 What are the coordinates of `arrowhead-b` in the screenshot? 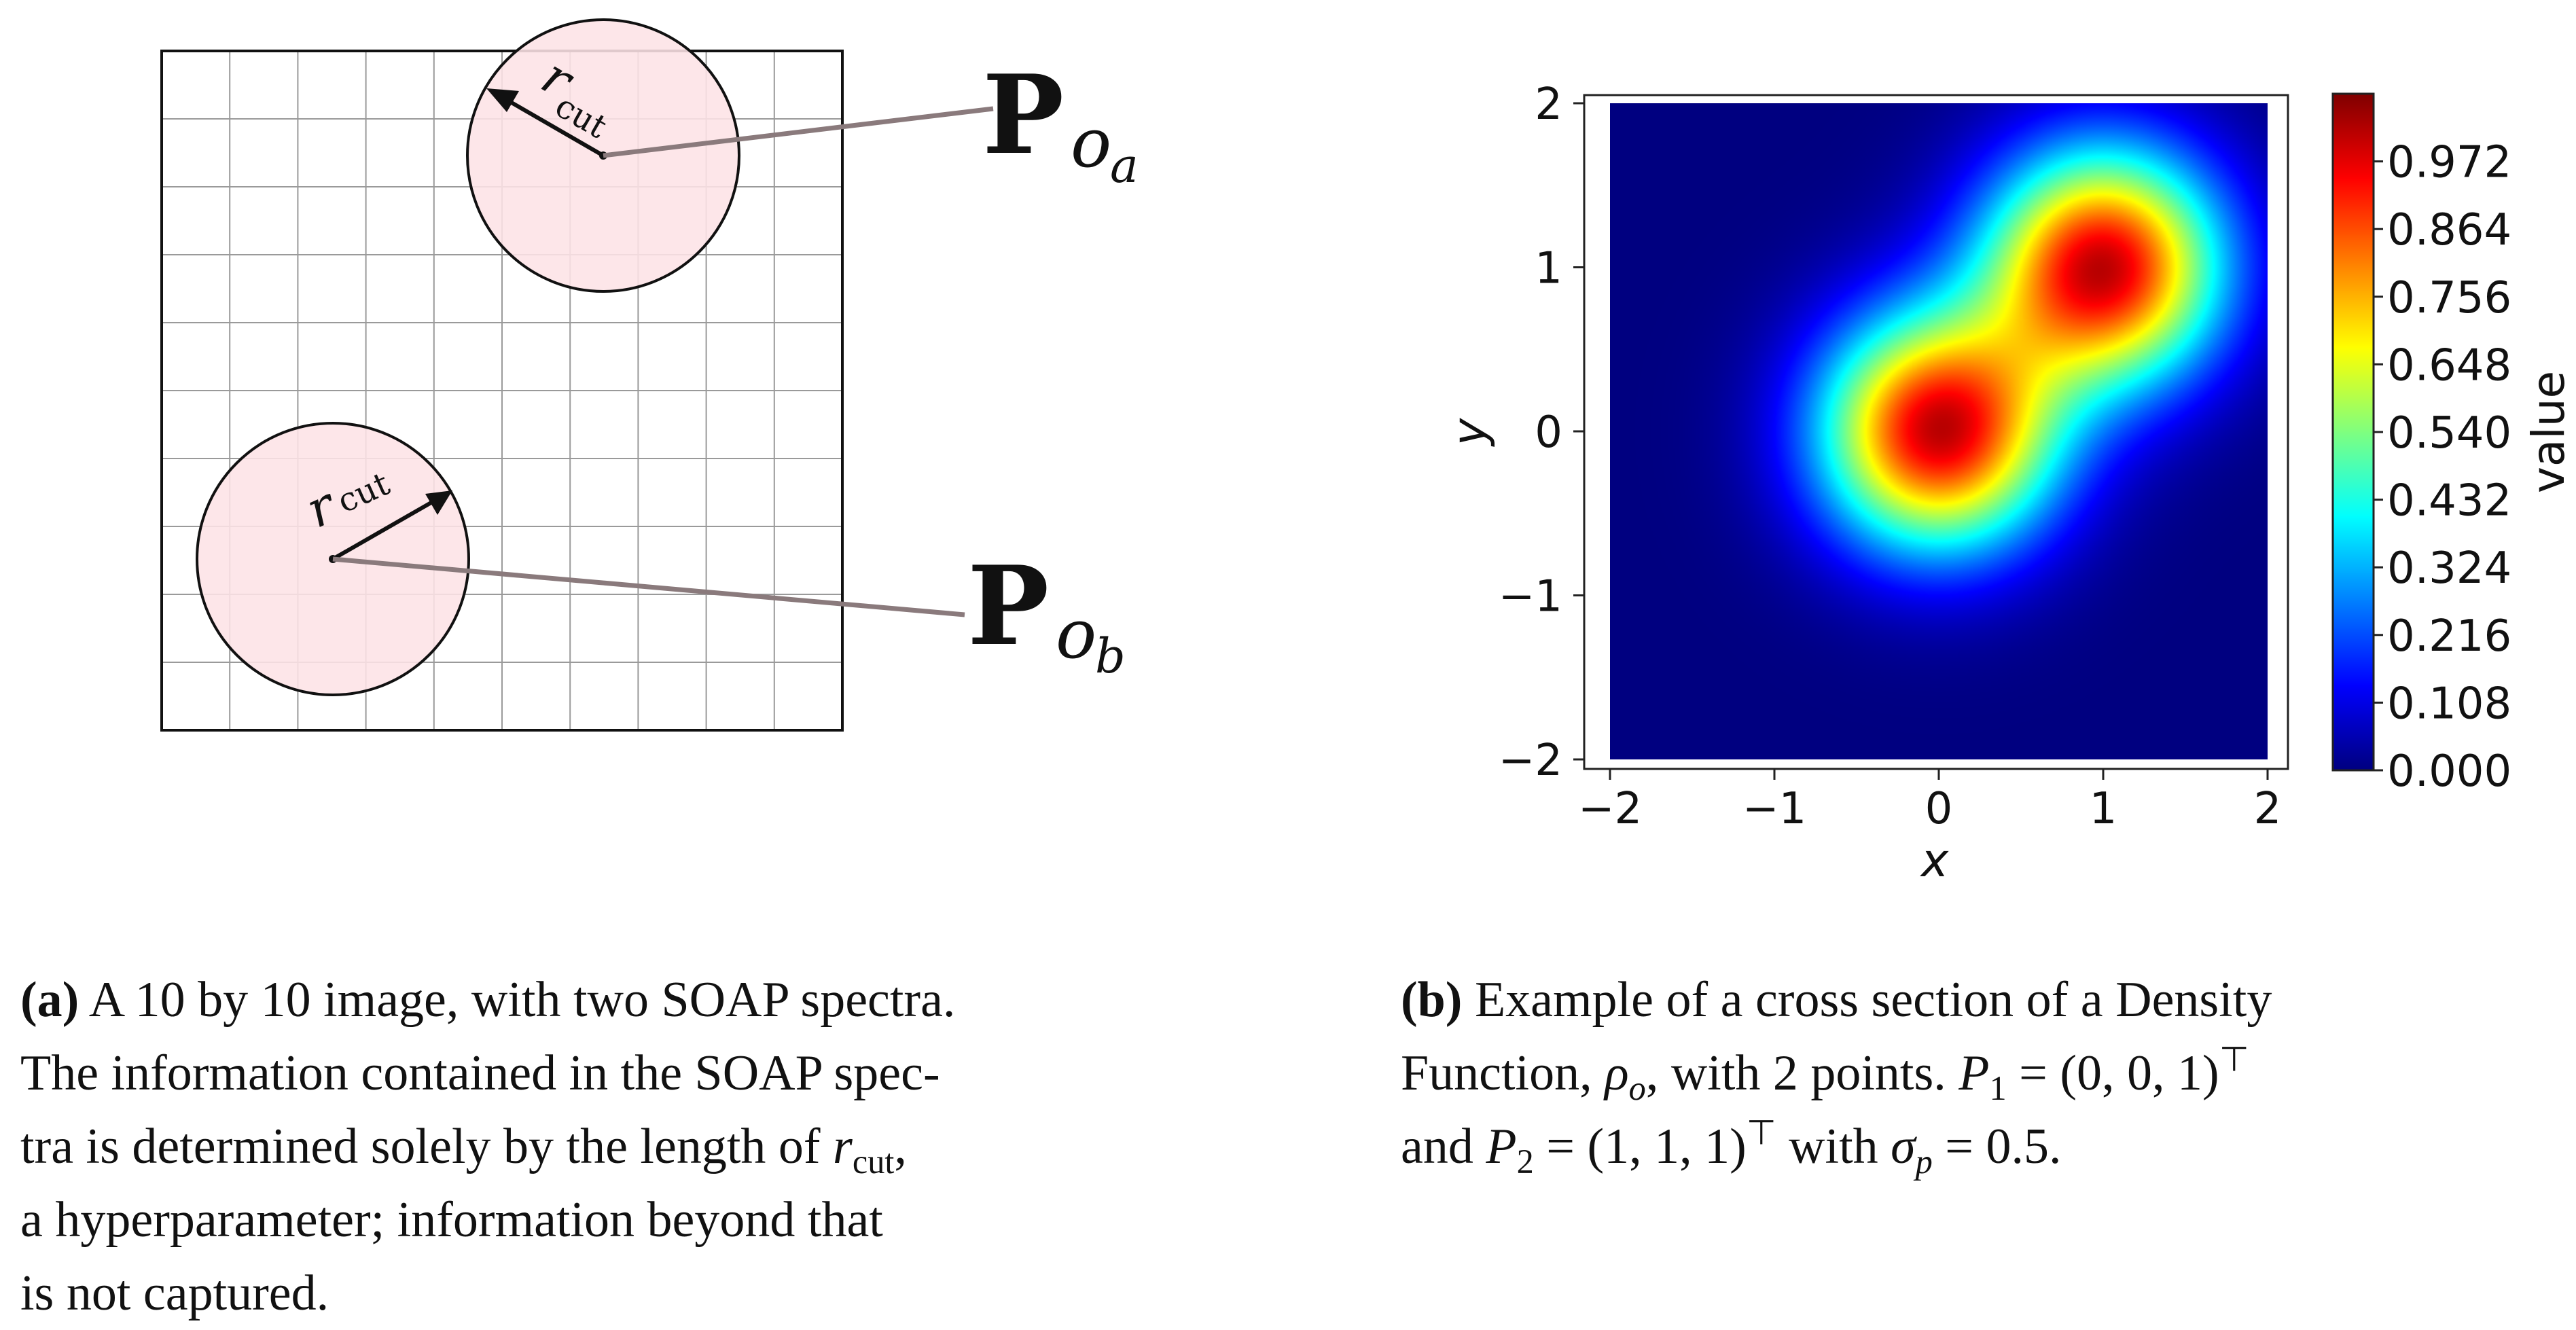 It's located at (439, 503).